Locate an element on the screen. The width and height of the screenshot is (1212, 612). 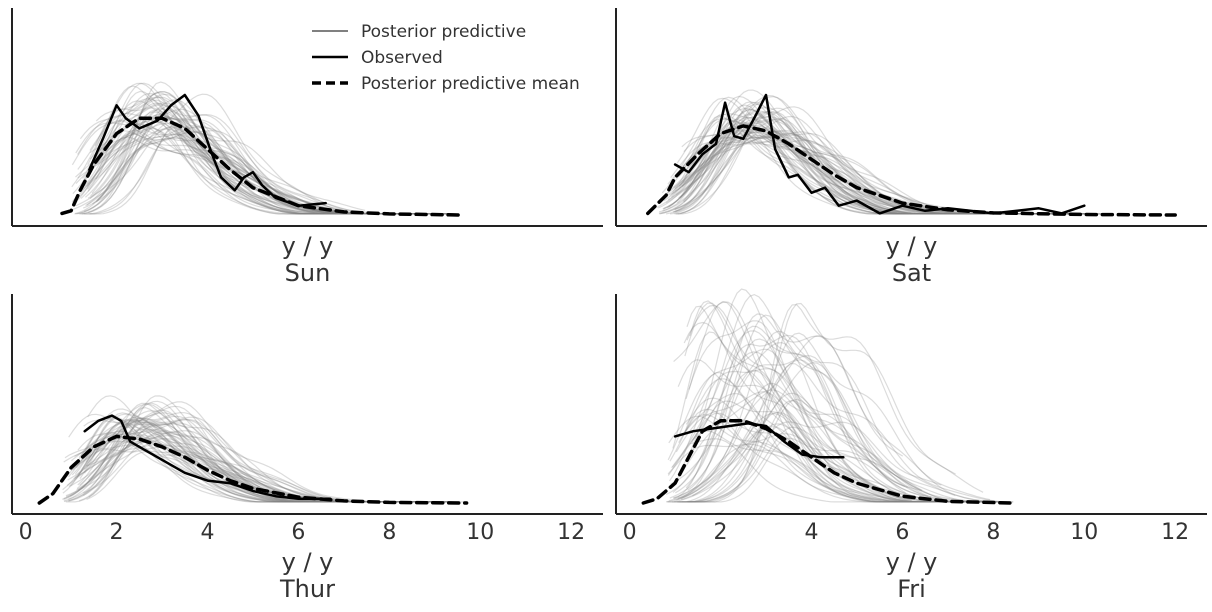
panel-title: Sun is located at coordinates (308, 273).